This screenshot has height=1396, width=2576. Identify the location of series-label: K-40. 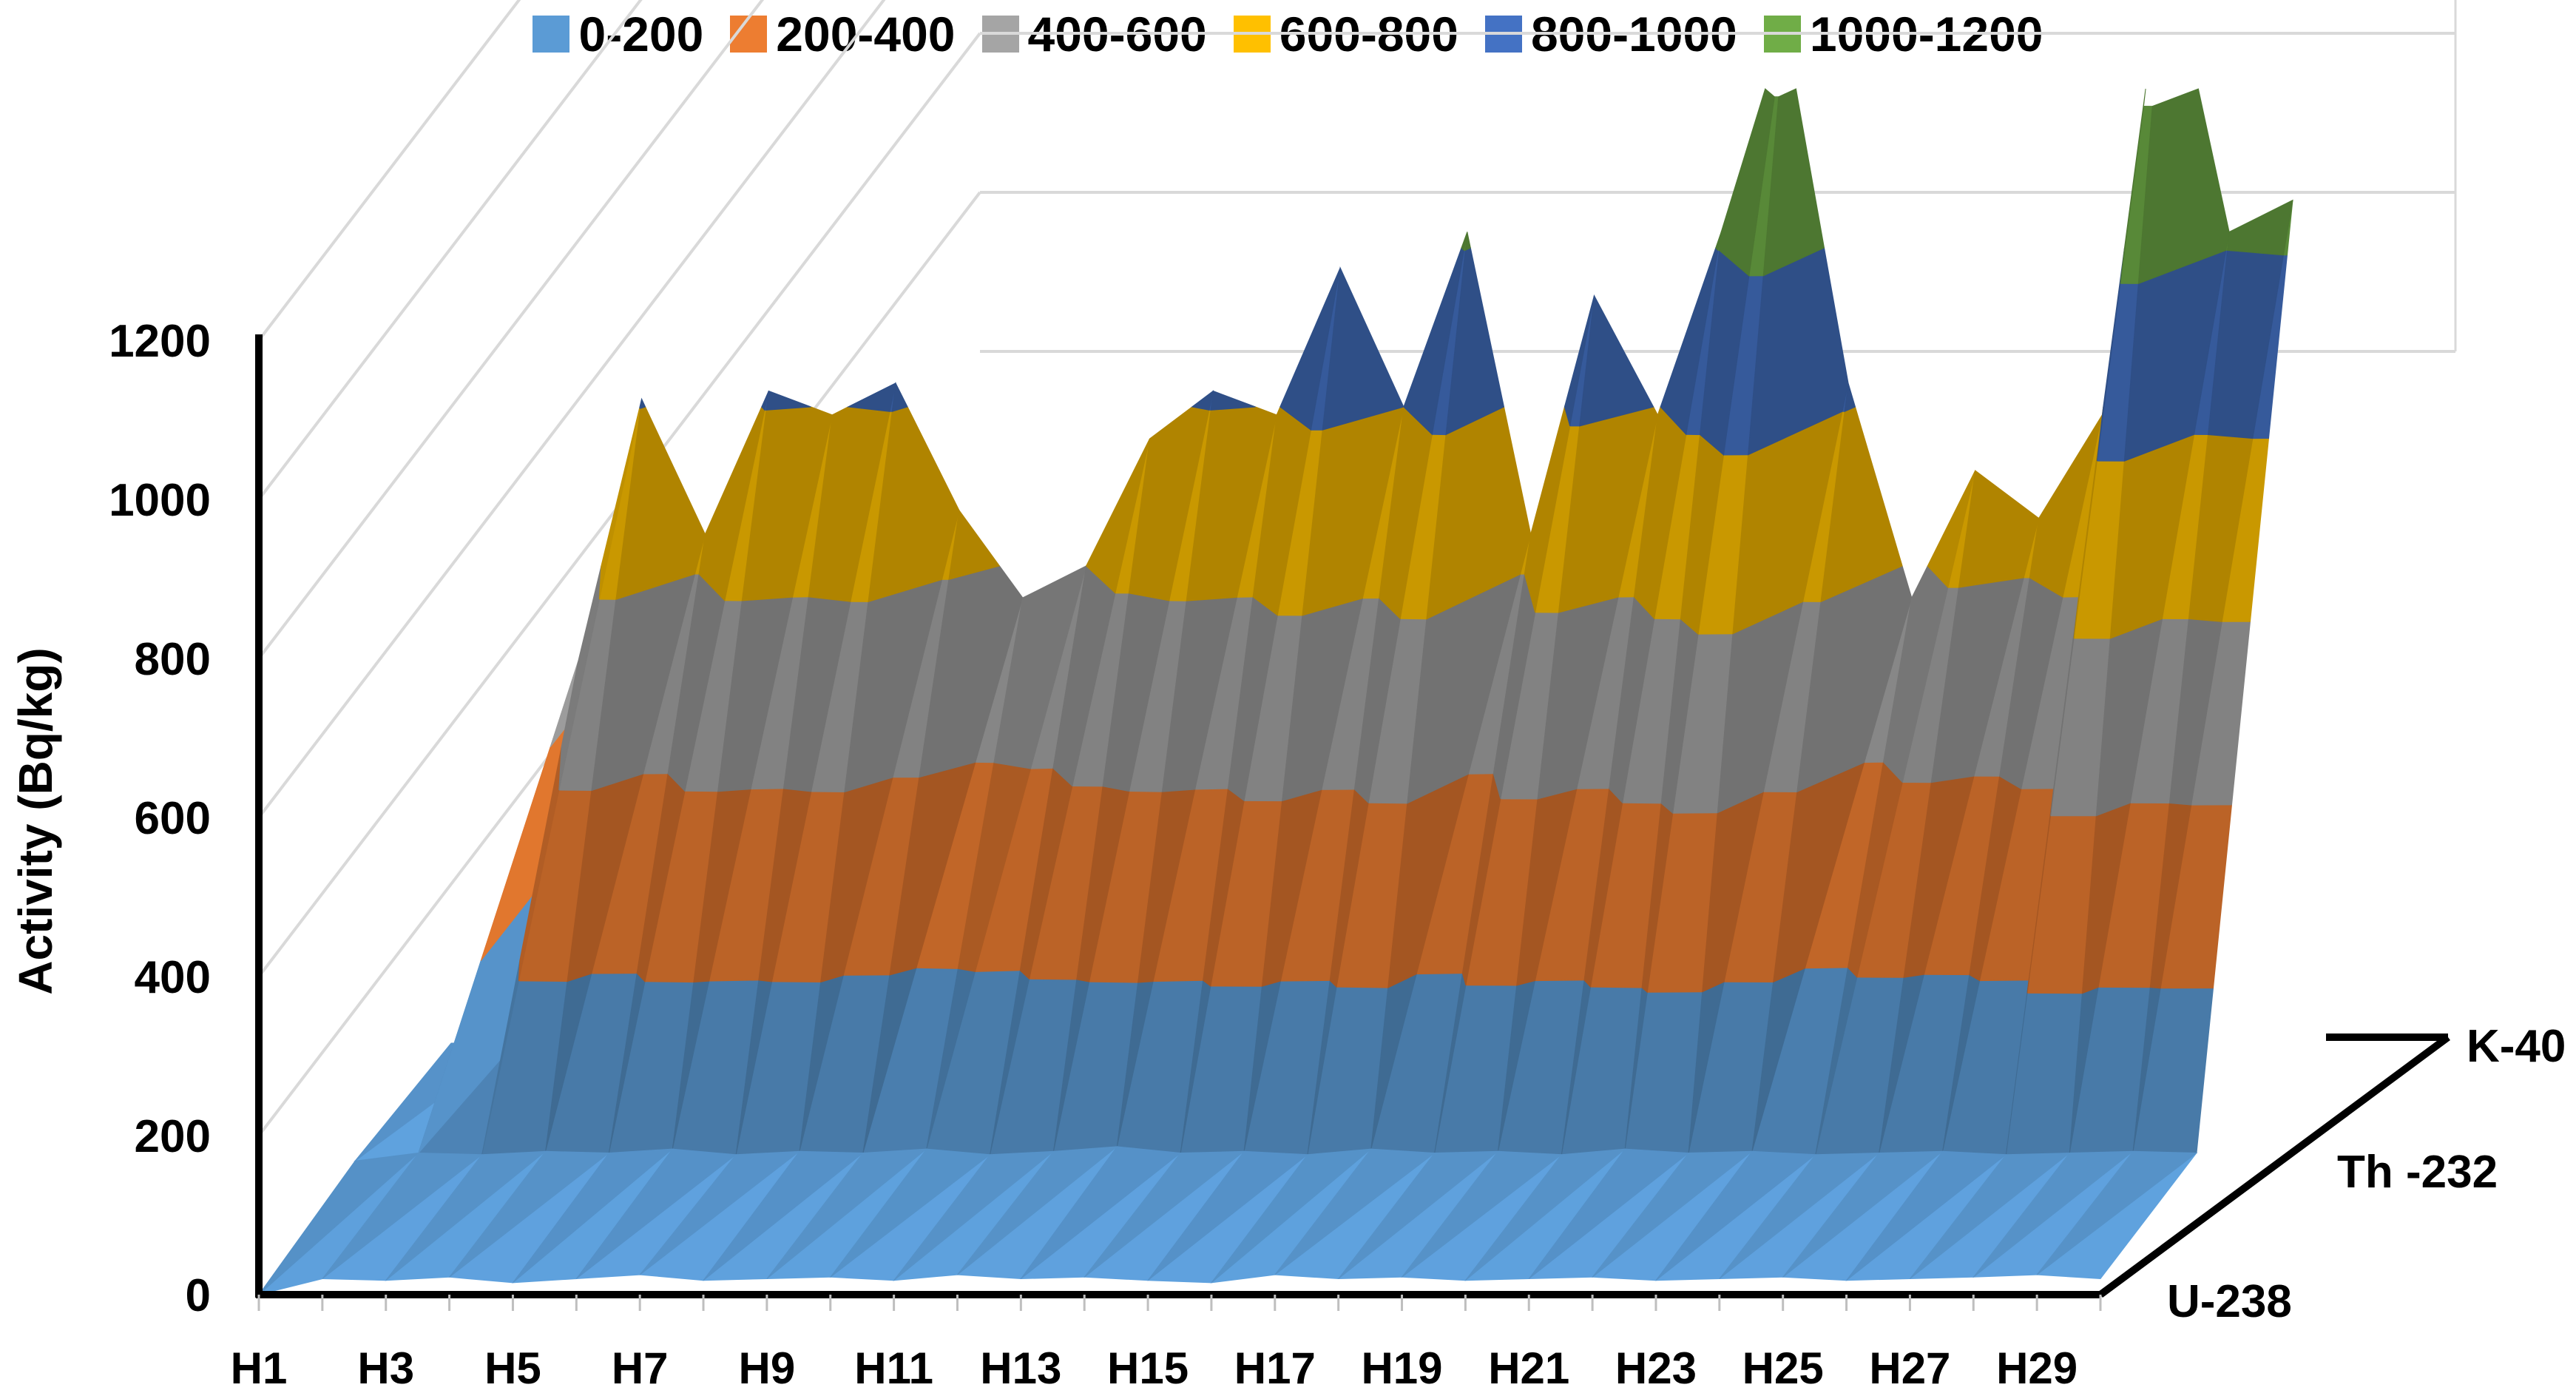
(2516, 1046).